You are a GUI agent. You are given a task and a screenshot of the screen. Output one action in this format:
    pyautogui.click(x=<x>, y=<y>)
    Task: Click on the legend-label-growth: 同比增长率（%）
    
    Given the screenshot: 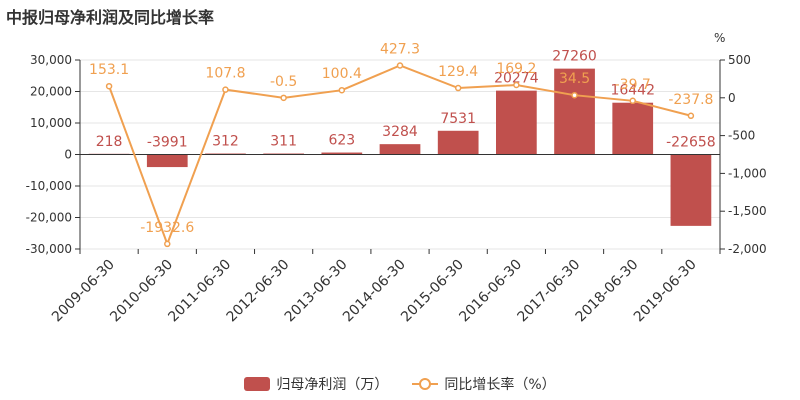 What is the action you would take?
    pyautogui.click(x=500, y=385)
    